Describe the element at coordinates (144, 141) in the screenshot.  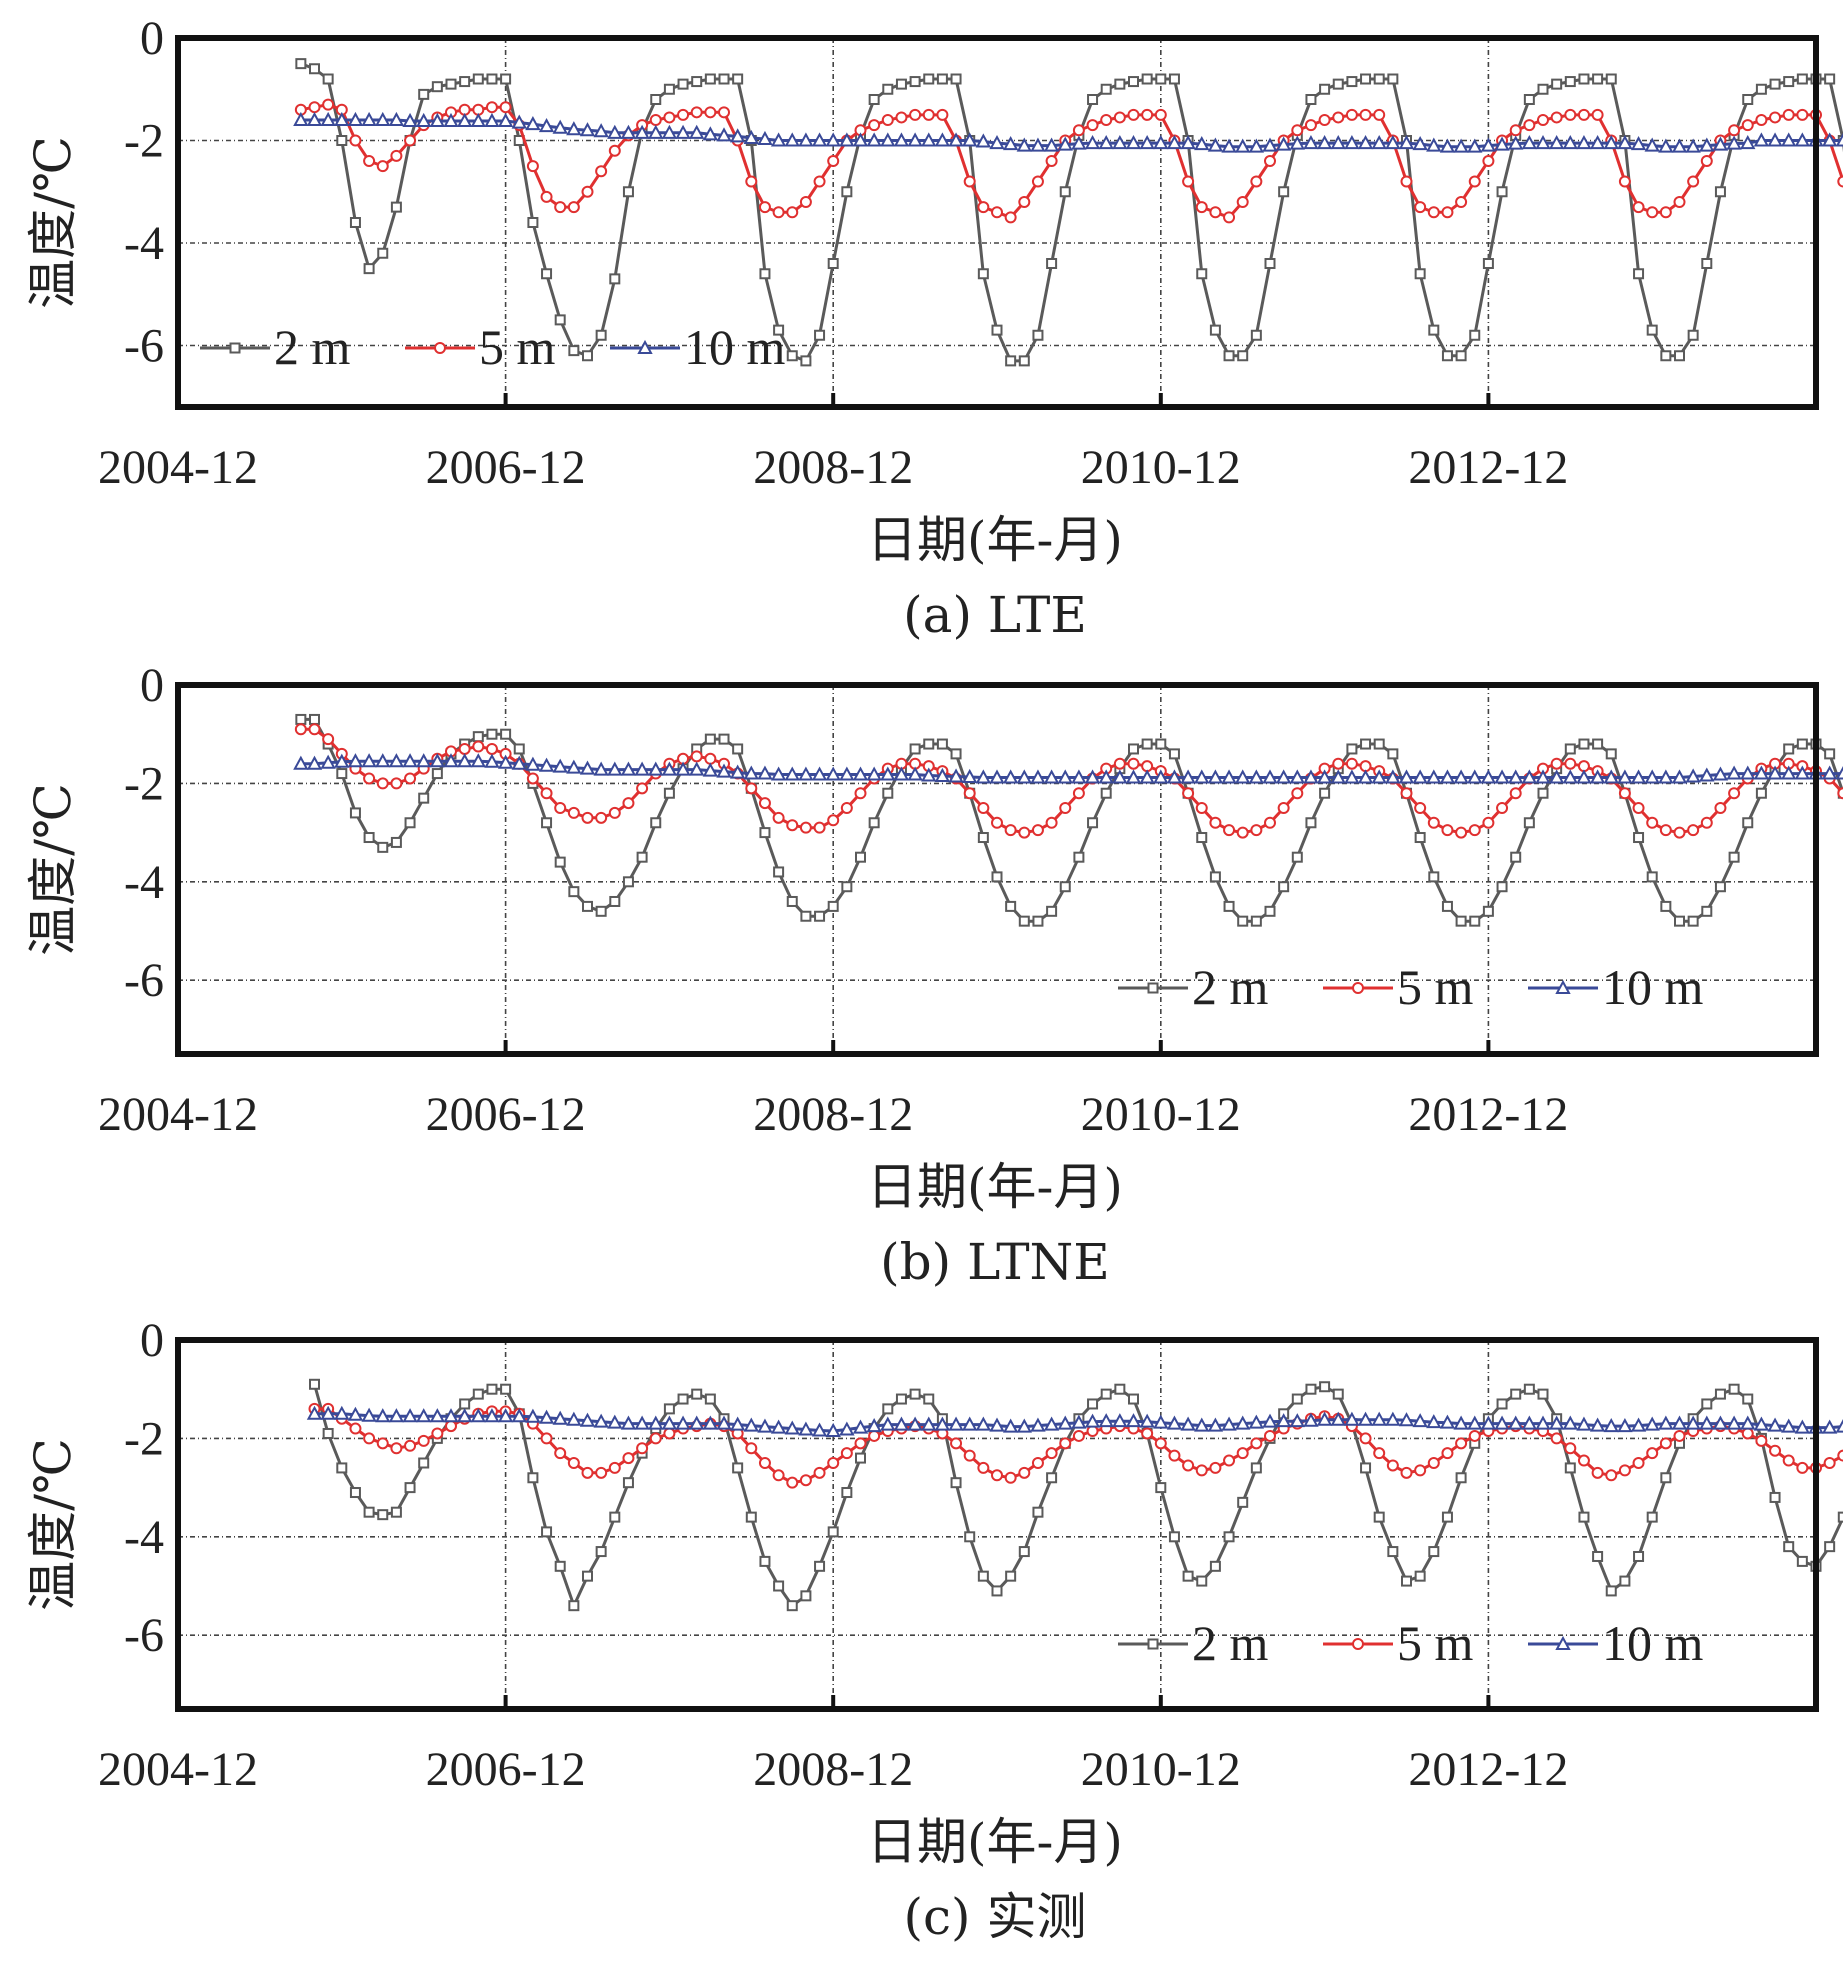
I see `y-tick-label: -2` at that location.